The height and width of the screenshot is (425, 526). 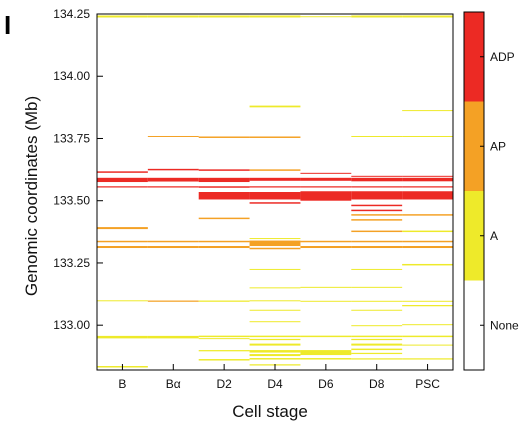 I want to click on x-axis: B Bα D2 D4 D6 D8 PSC, so click(x=279, y=377).